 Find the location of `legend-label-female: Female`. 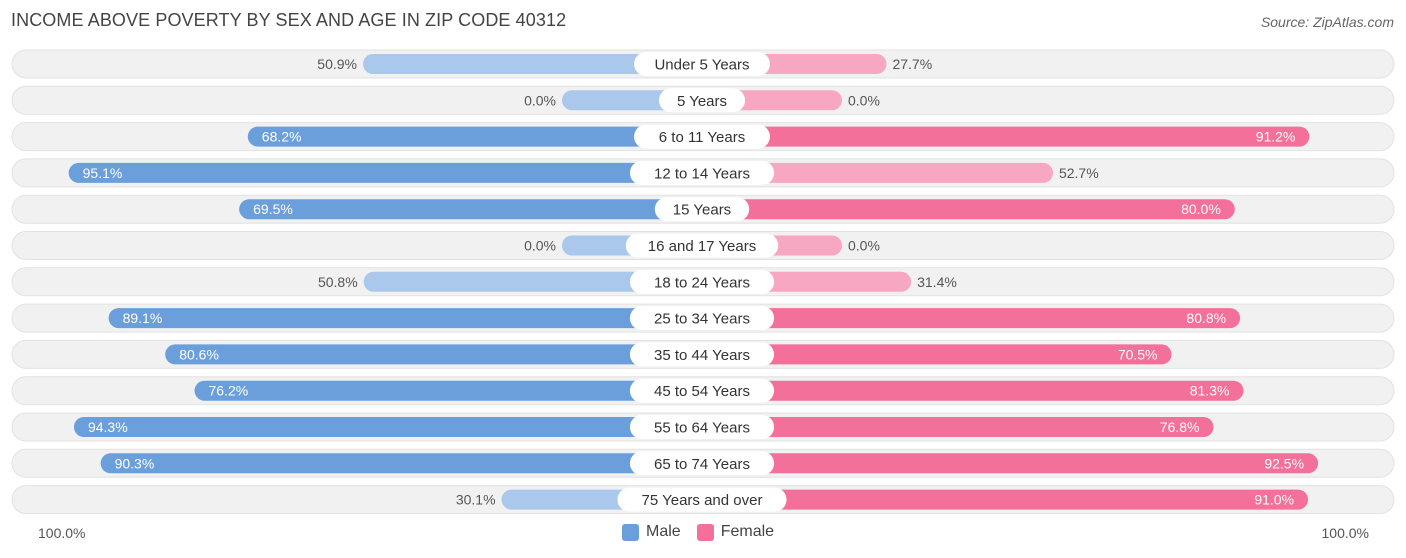

legend-label-female: Female is located at coordinates (747, 531).